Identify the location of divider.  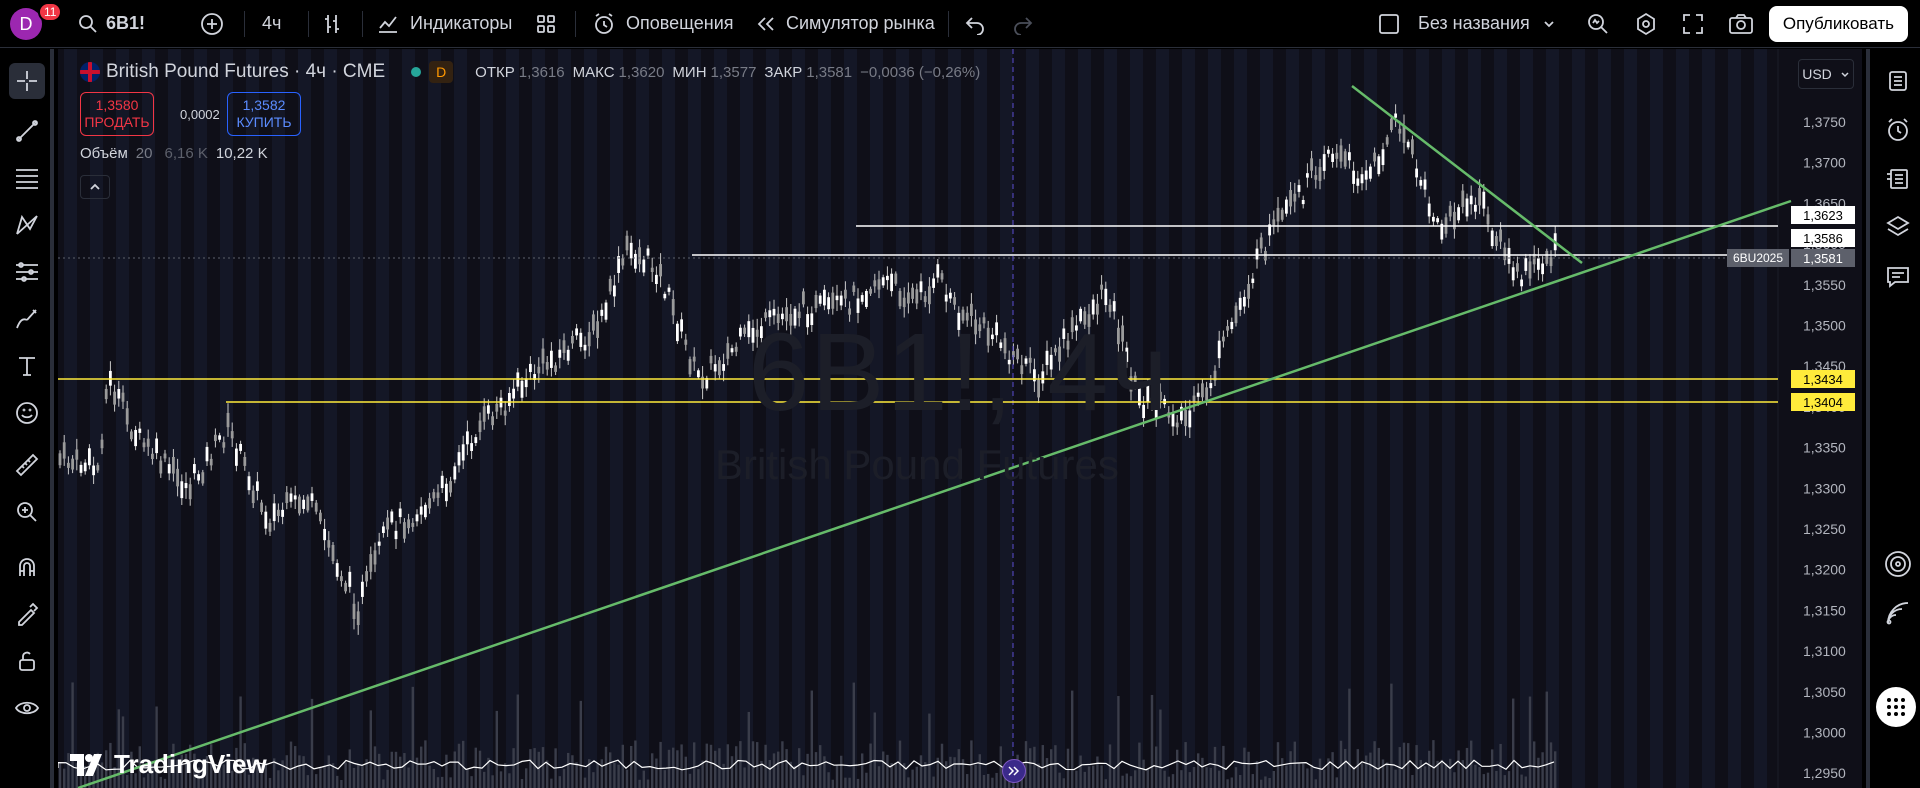
(948, 24).